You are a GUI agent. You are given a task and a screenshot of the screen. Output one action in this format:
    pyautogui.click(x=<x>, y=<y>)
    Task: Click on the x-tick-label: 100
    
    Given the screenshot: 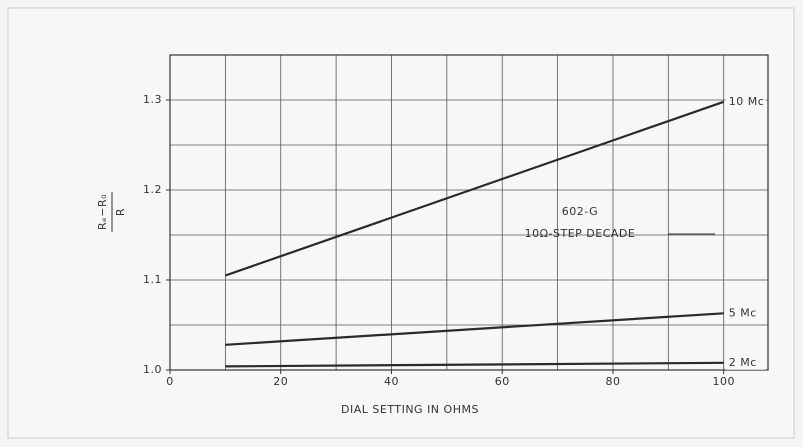 What is the action you would take?
    pyautogui.click(x=723, y=381)
    